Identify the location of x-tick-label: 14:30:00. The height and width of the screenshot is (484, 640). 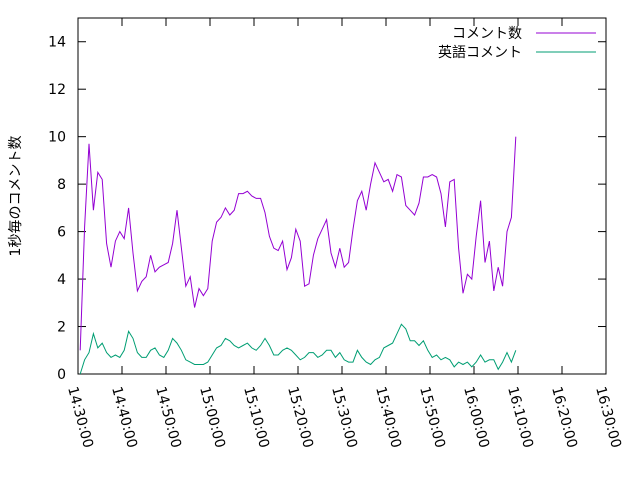
(80, 417).